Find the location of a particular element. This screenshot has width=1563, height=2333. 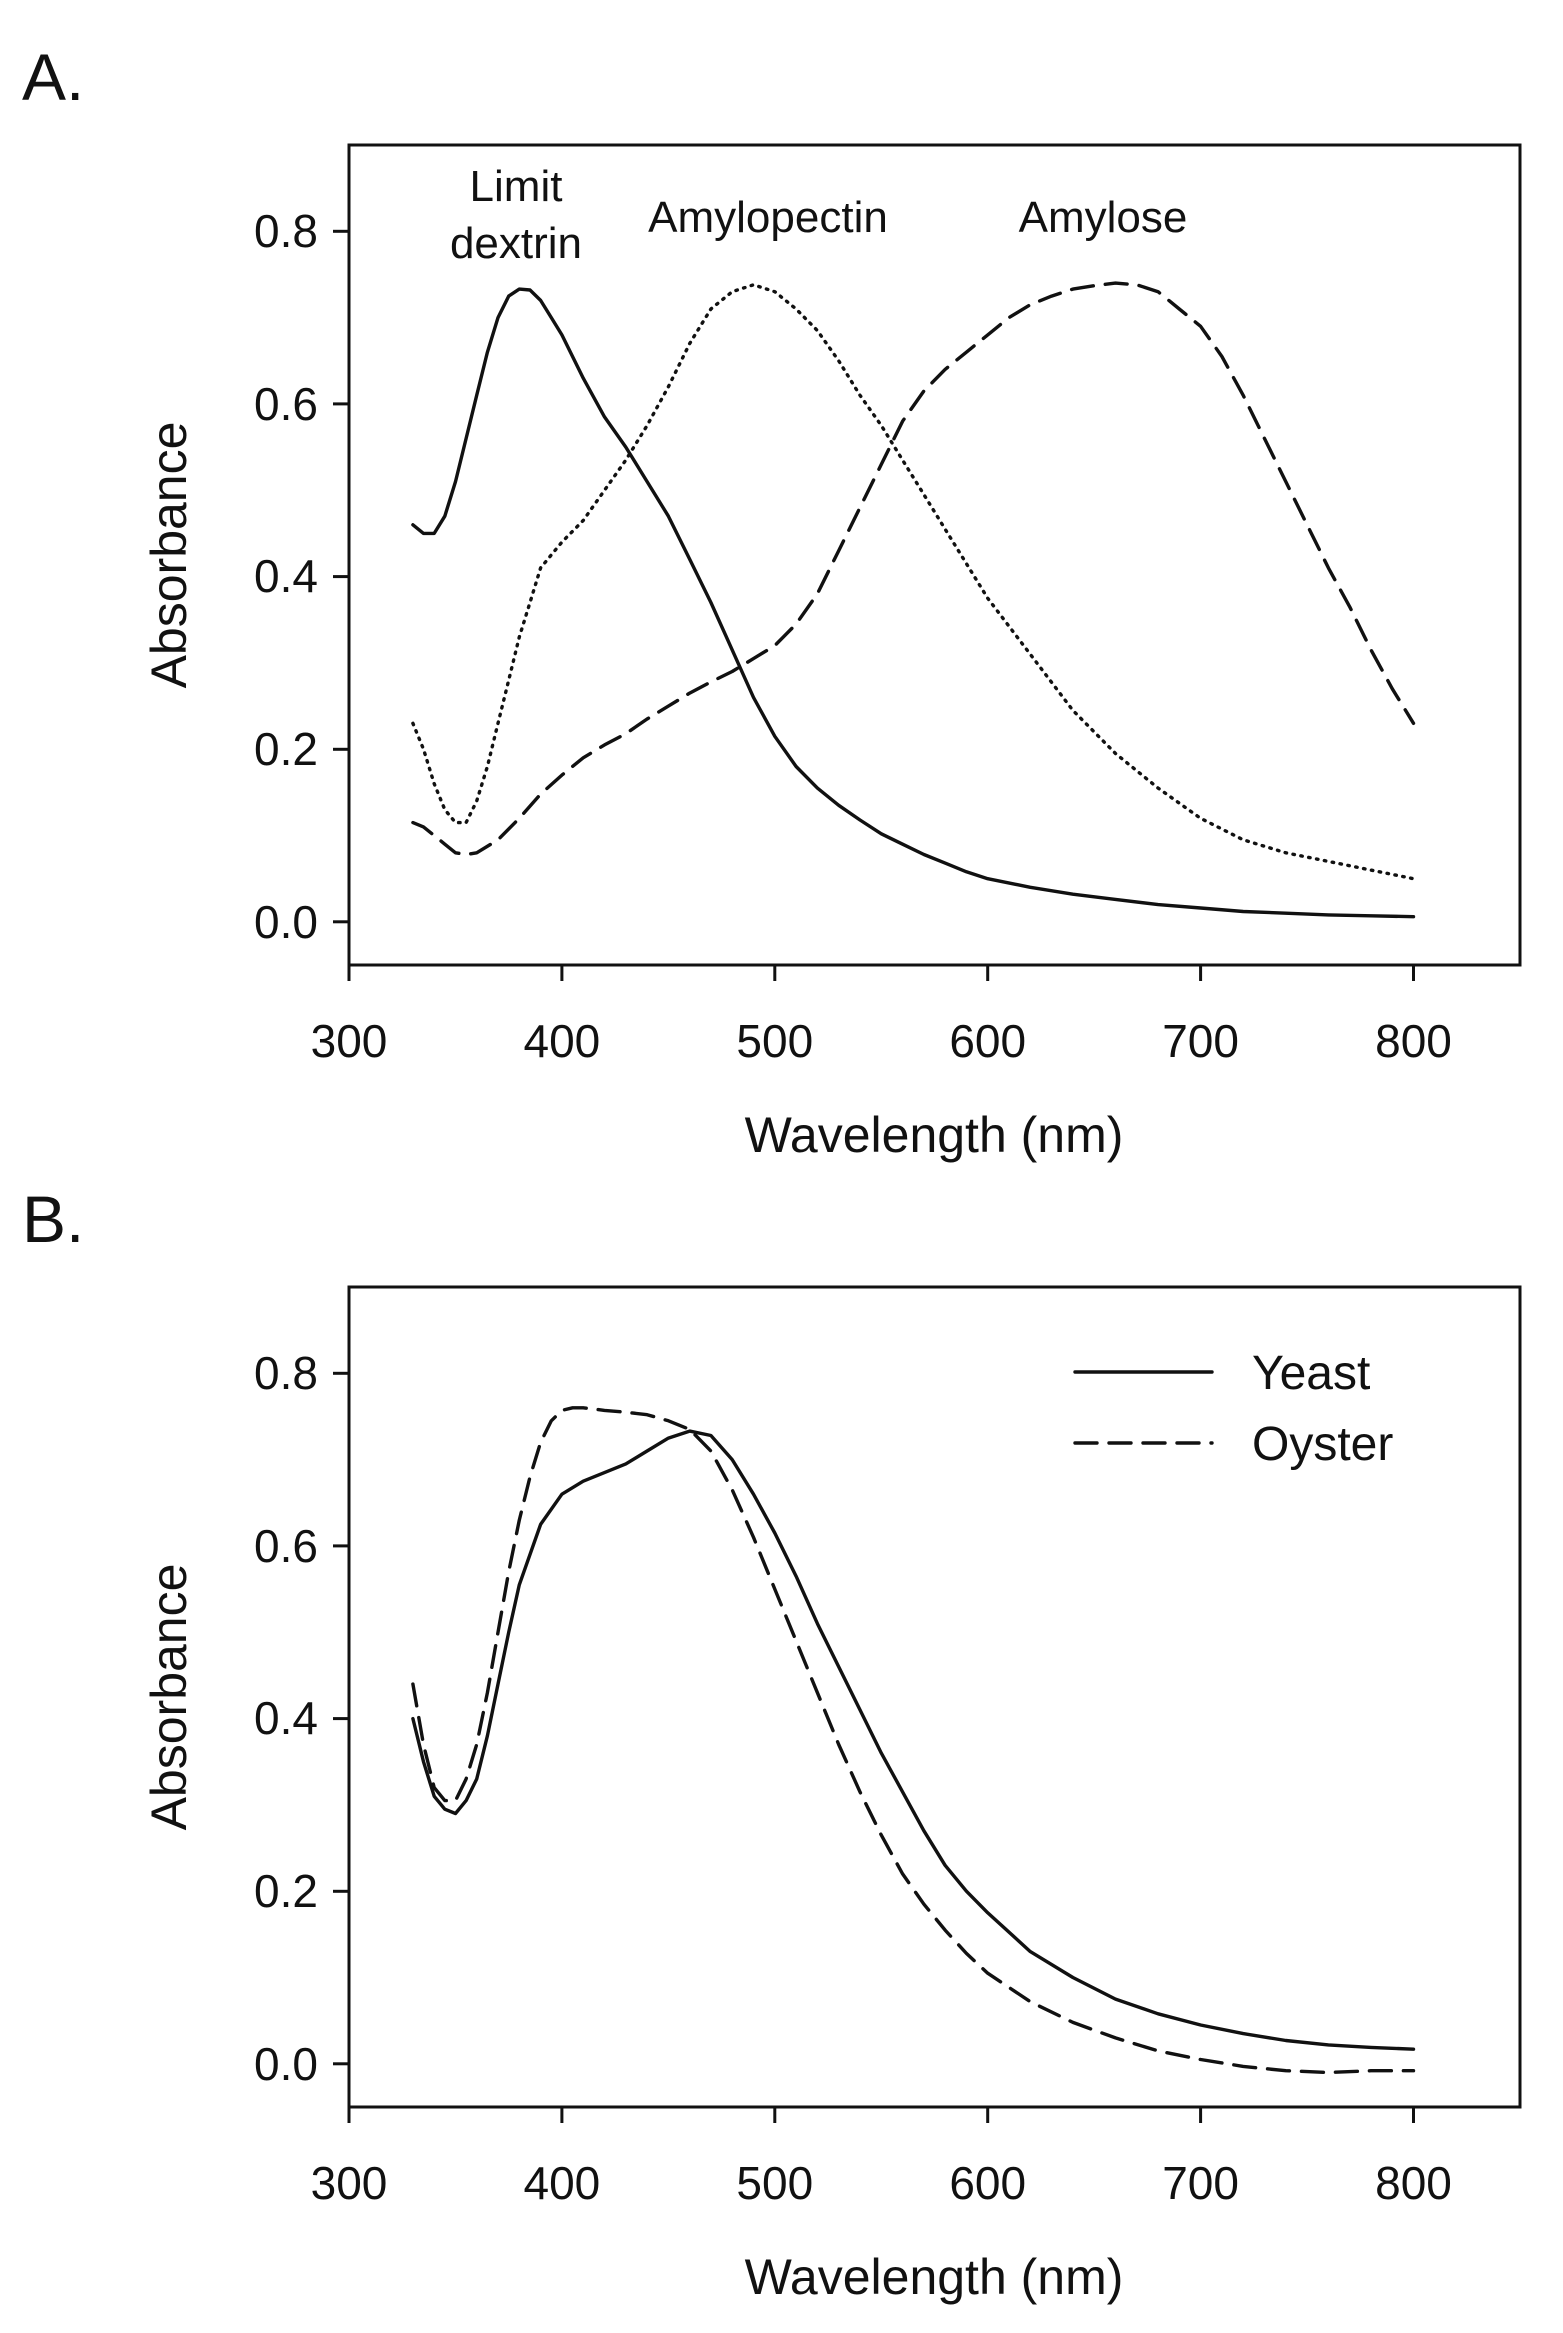

panel-b-xtick-label-700: 700 is located at coordinates (1200, 2183).